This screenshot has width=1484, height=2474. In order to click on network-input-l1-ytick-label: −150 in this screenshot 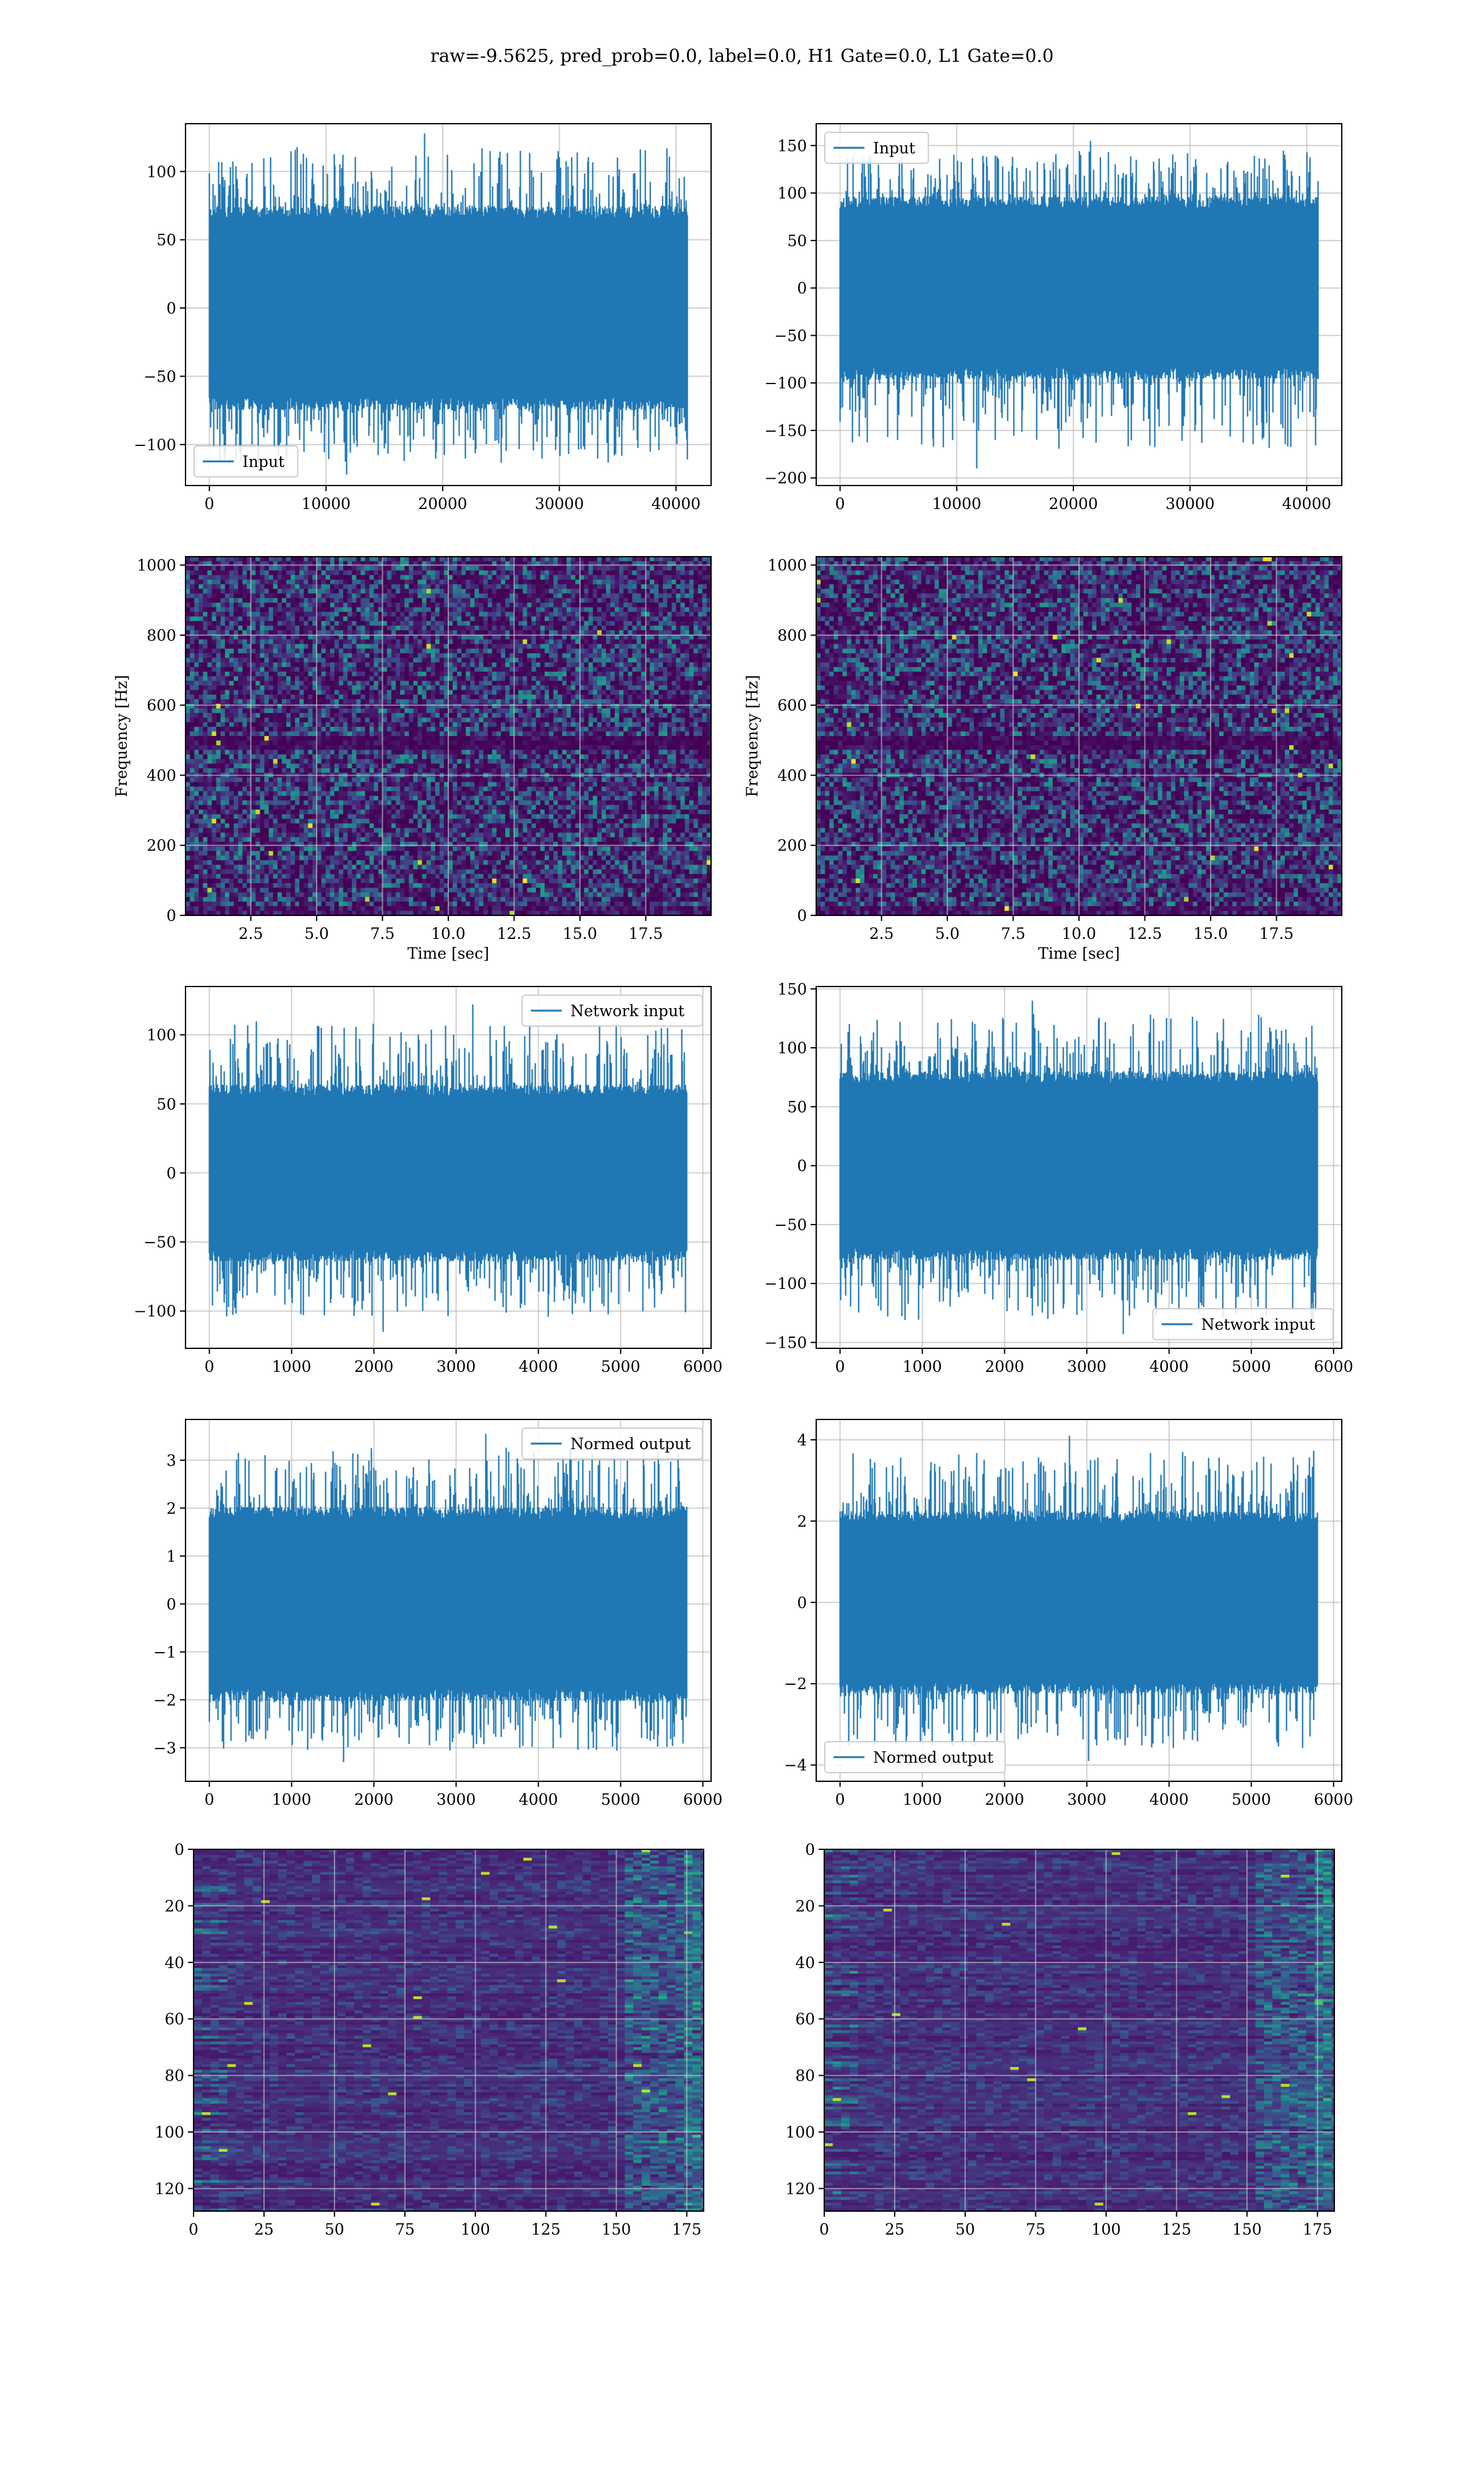, I will do `click(785, 1342)`.